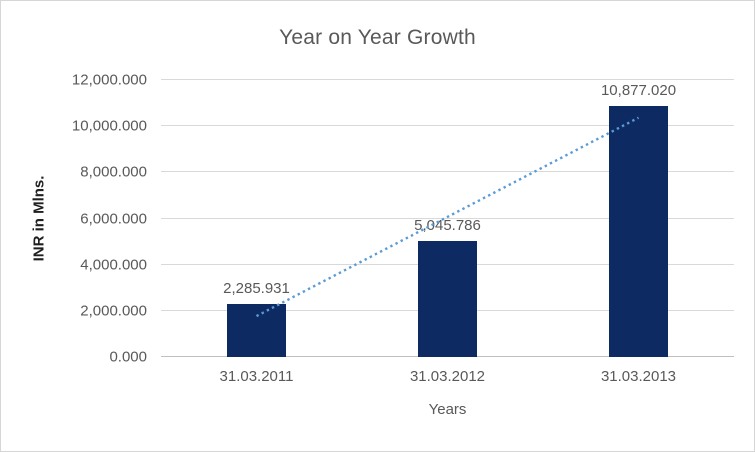 The width and height of the screenshot is (755, 452). Describe the element at coordinates (113, 172) in the screenshot. I see `y-tick-label: 8,000.000` at that location.